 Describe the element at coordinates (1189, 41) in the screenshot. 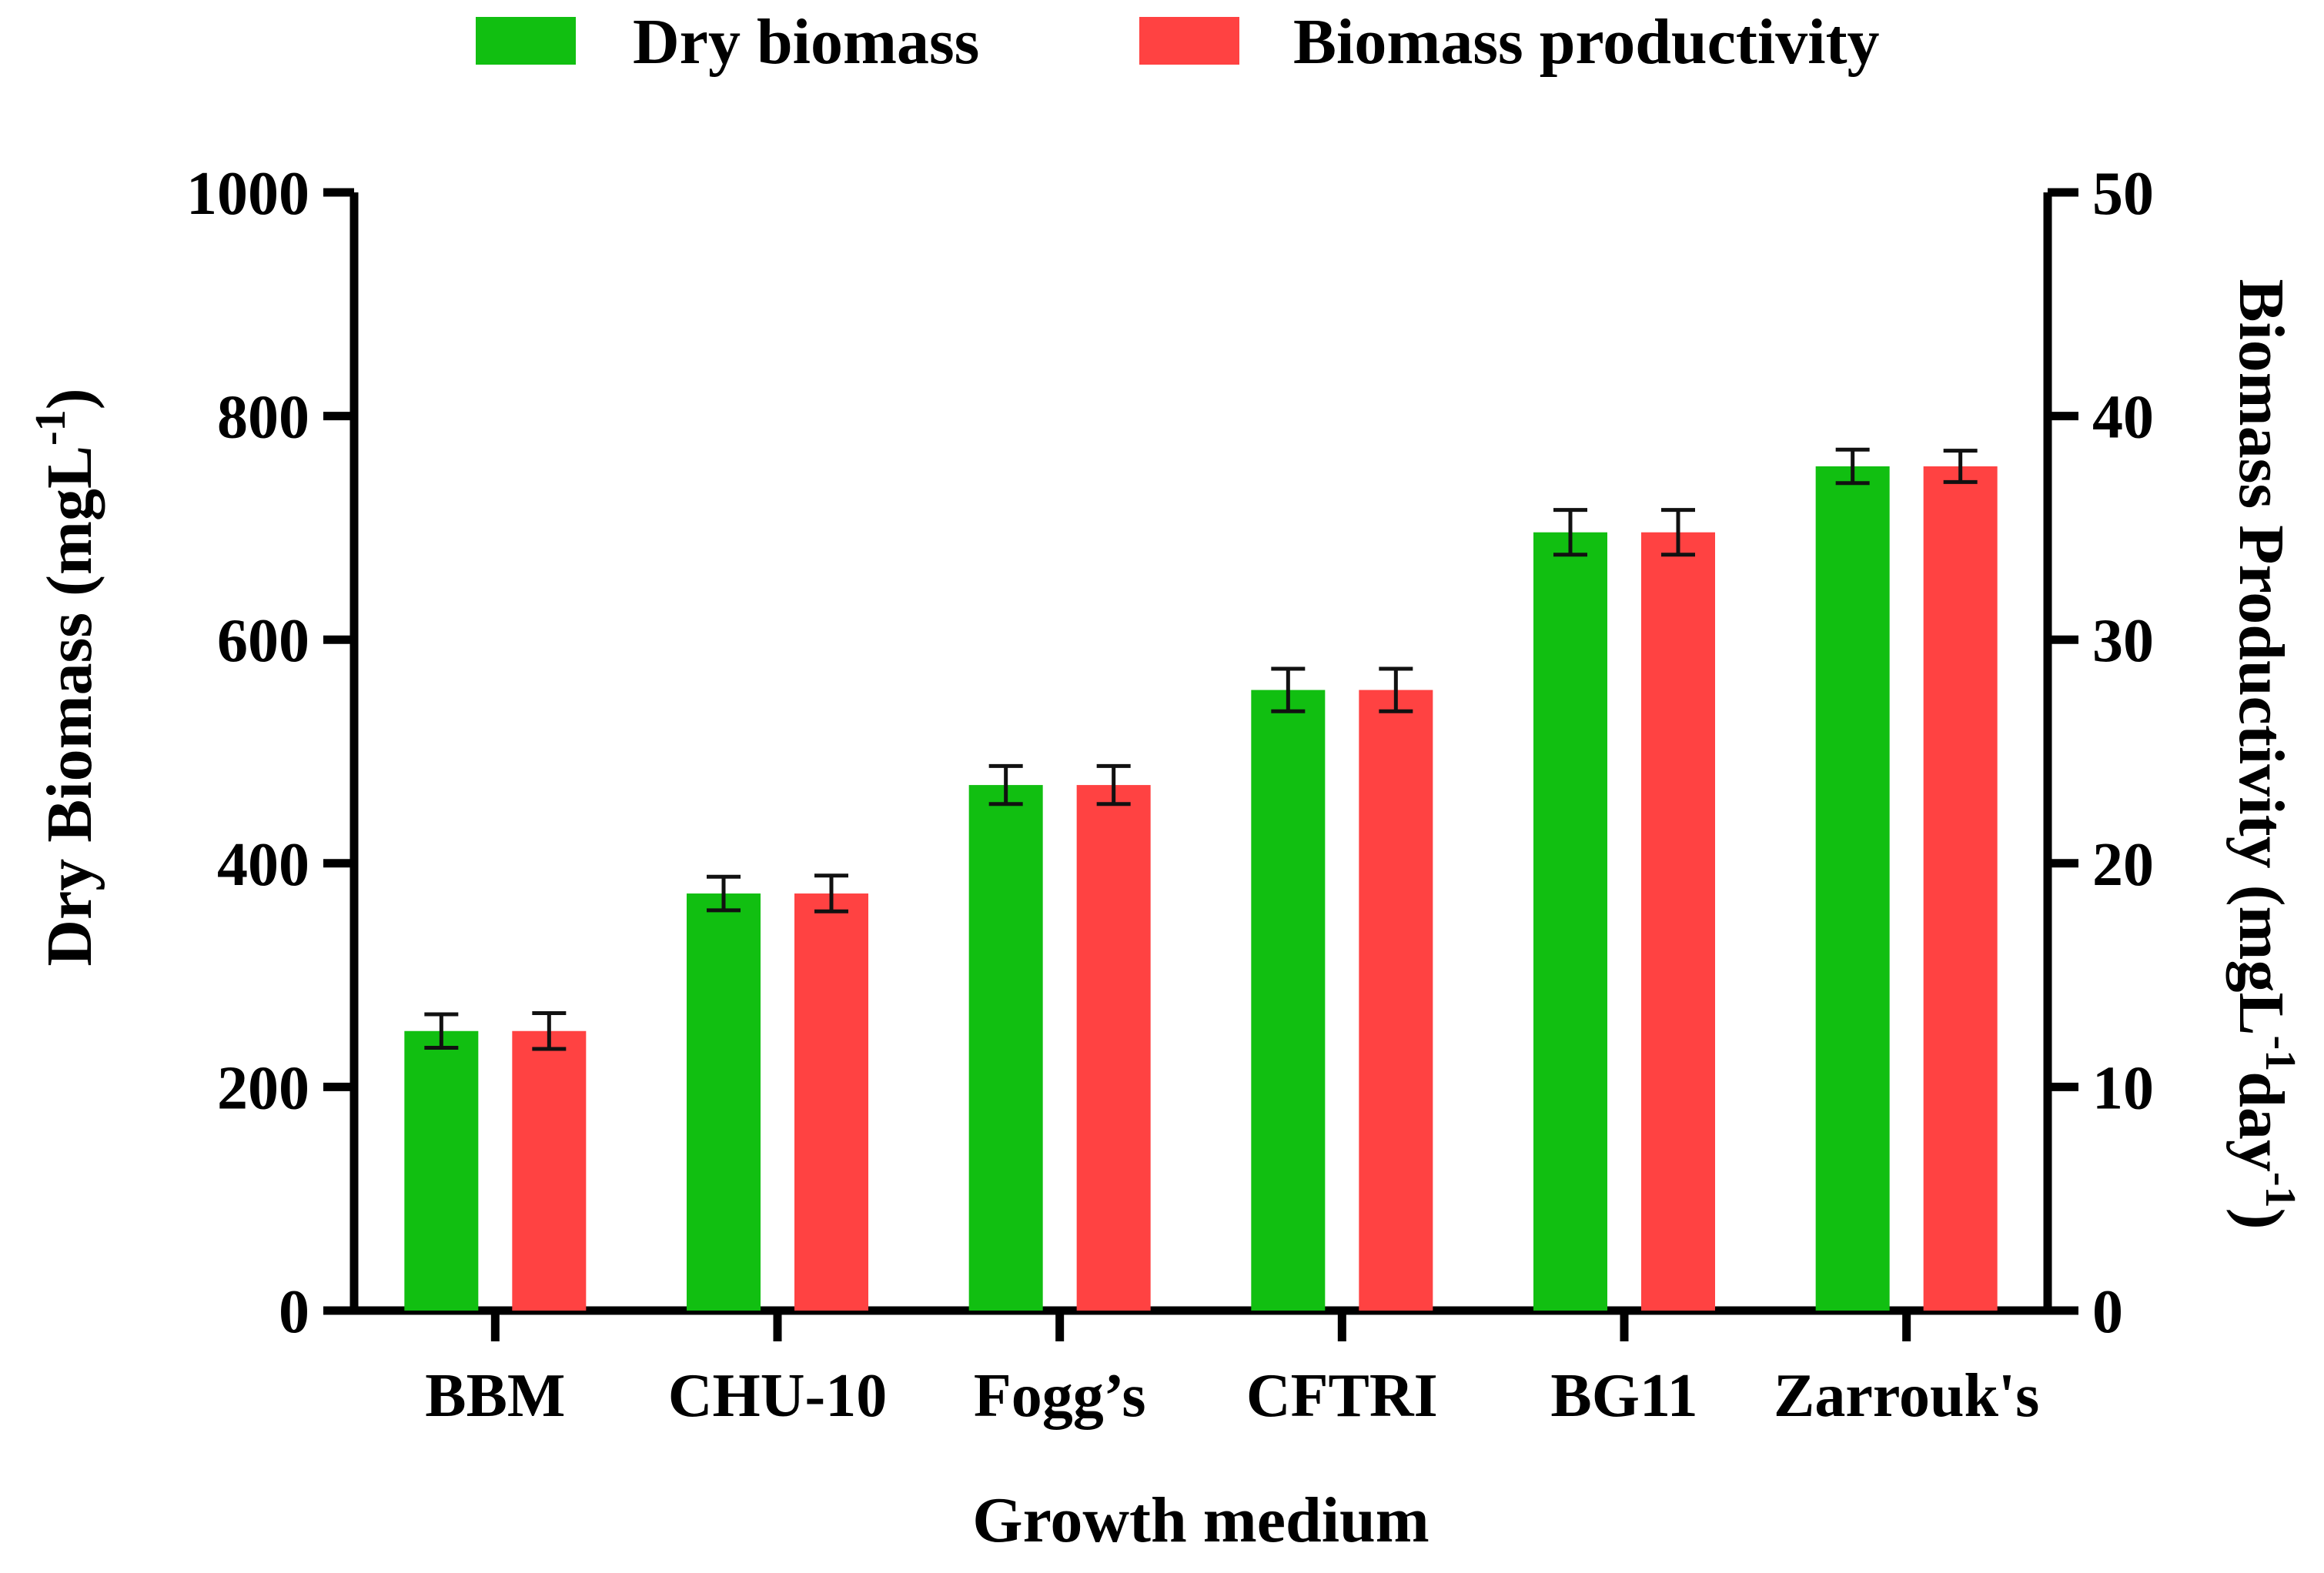

I see `legend-swatch-biomass-productivity` at that location.